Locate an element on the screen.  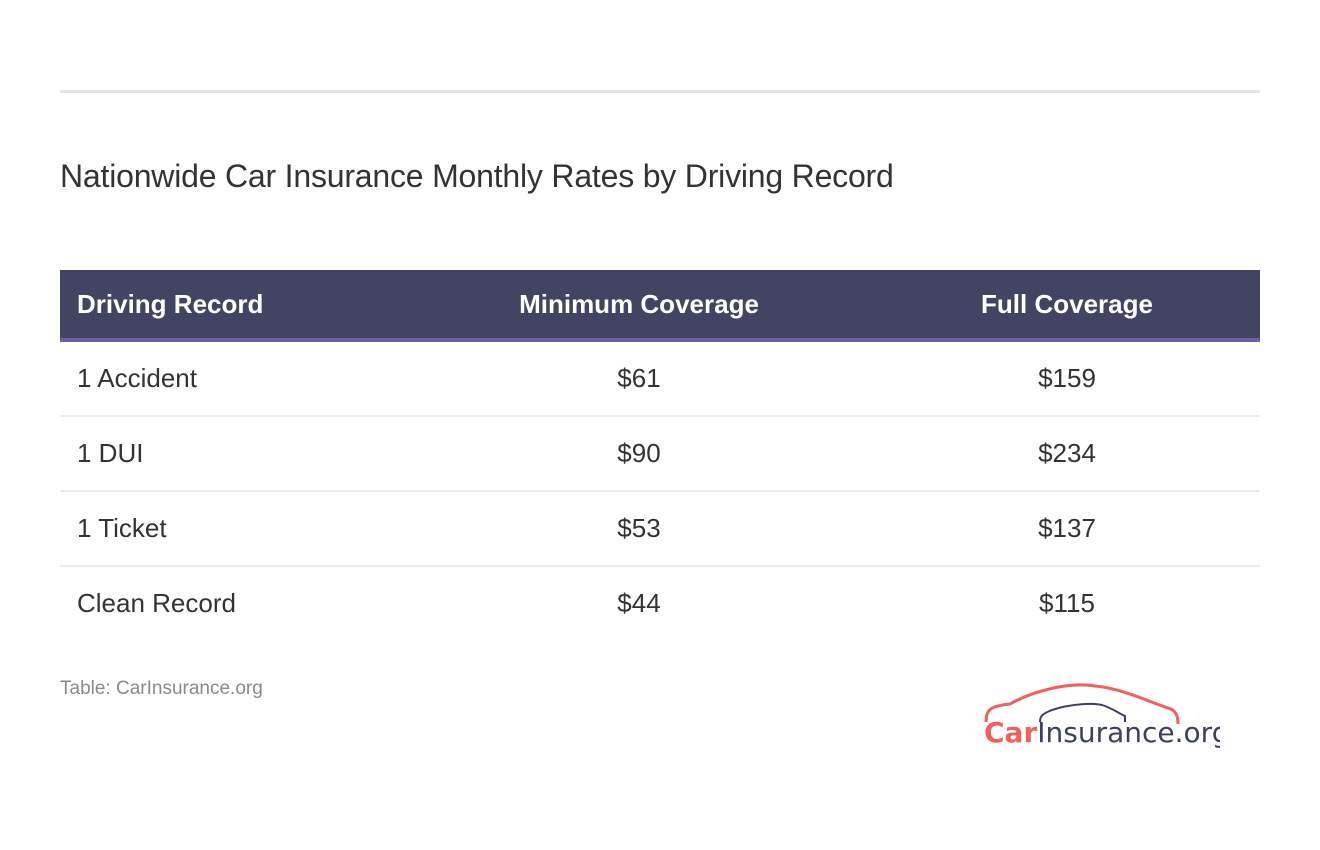
cell-driving-record: Clean Record is located at coordinates (156, 603).